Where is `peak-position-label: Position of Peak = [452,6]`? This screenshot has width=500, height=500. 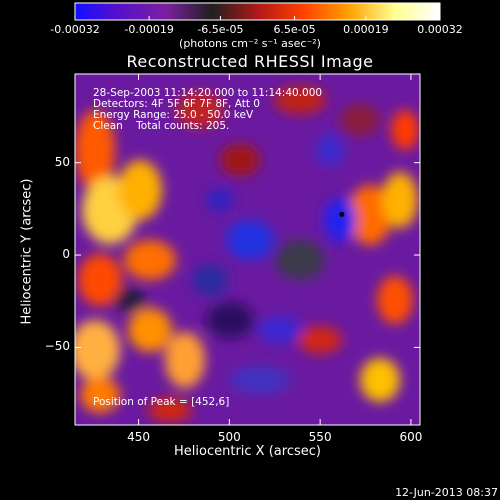 peak-position-label: Position of Peak = [452,6] is located at coordinates (161, 402).